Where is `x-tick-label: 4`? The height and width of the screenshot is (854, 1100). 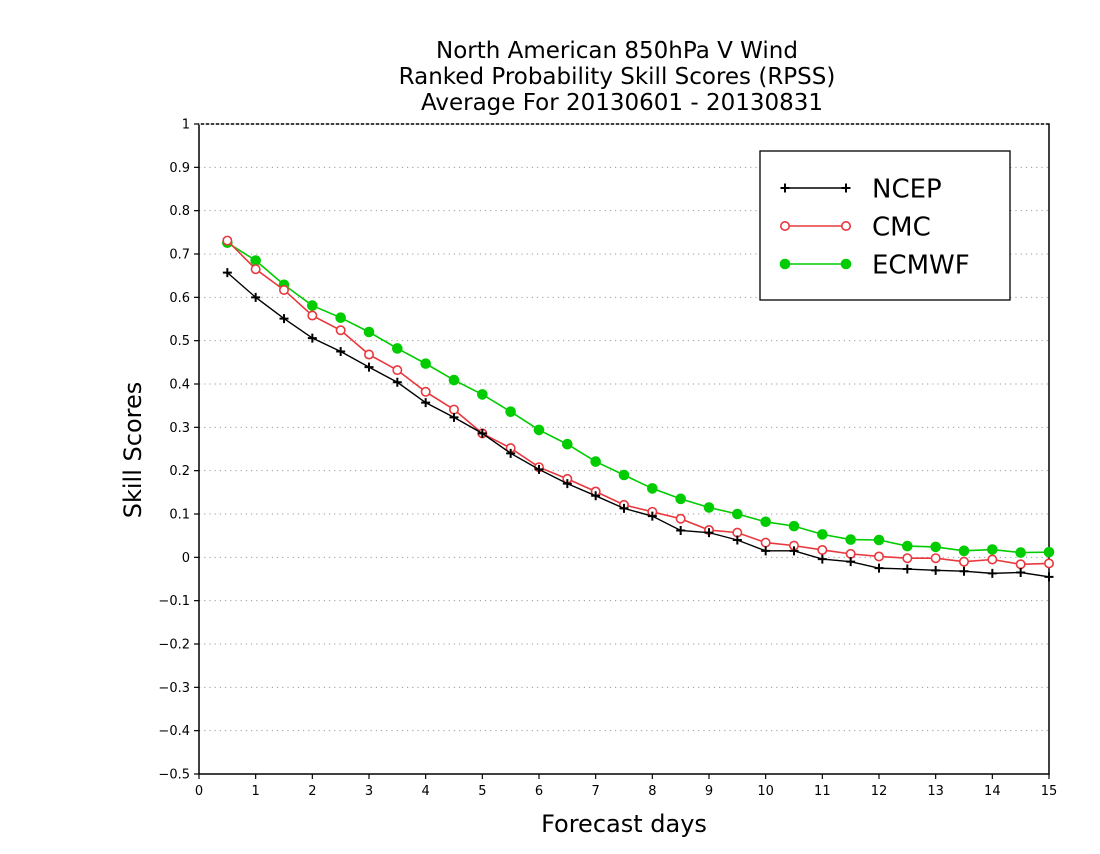 x-tick-label: 4 is located at coordinates (426, 791).